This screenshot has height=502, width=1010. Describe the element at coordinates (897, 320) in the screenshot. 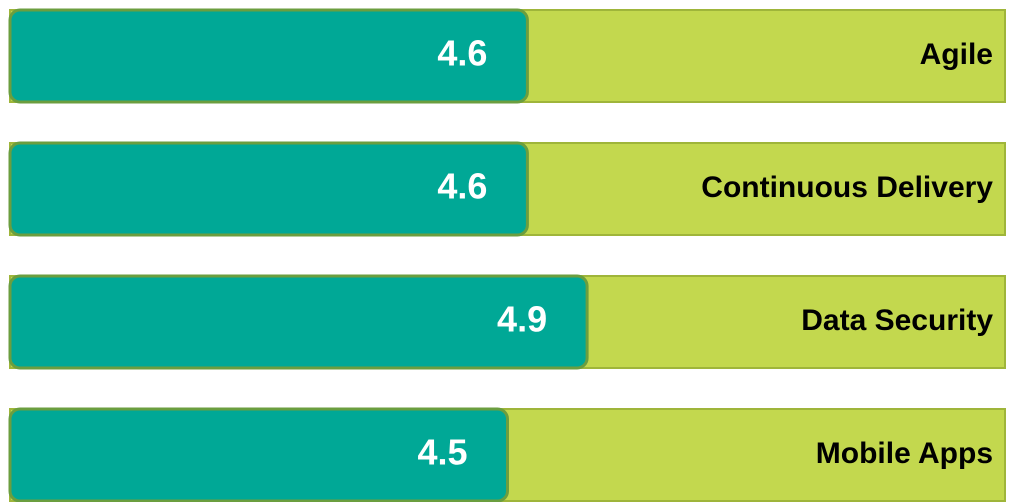

I see `category-label: Data Security` at that location.